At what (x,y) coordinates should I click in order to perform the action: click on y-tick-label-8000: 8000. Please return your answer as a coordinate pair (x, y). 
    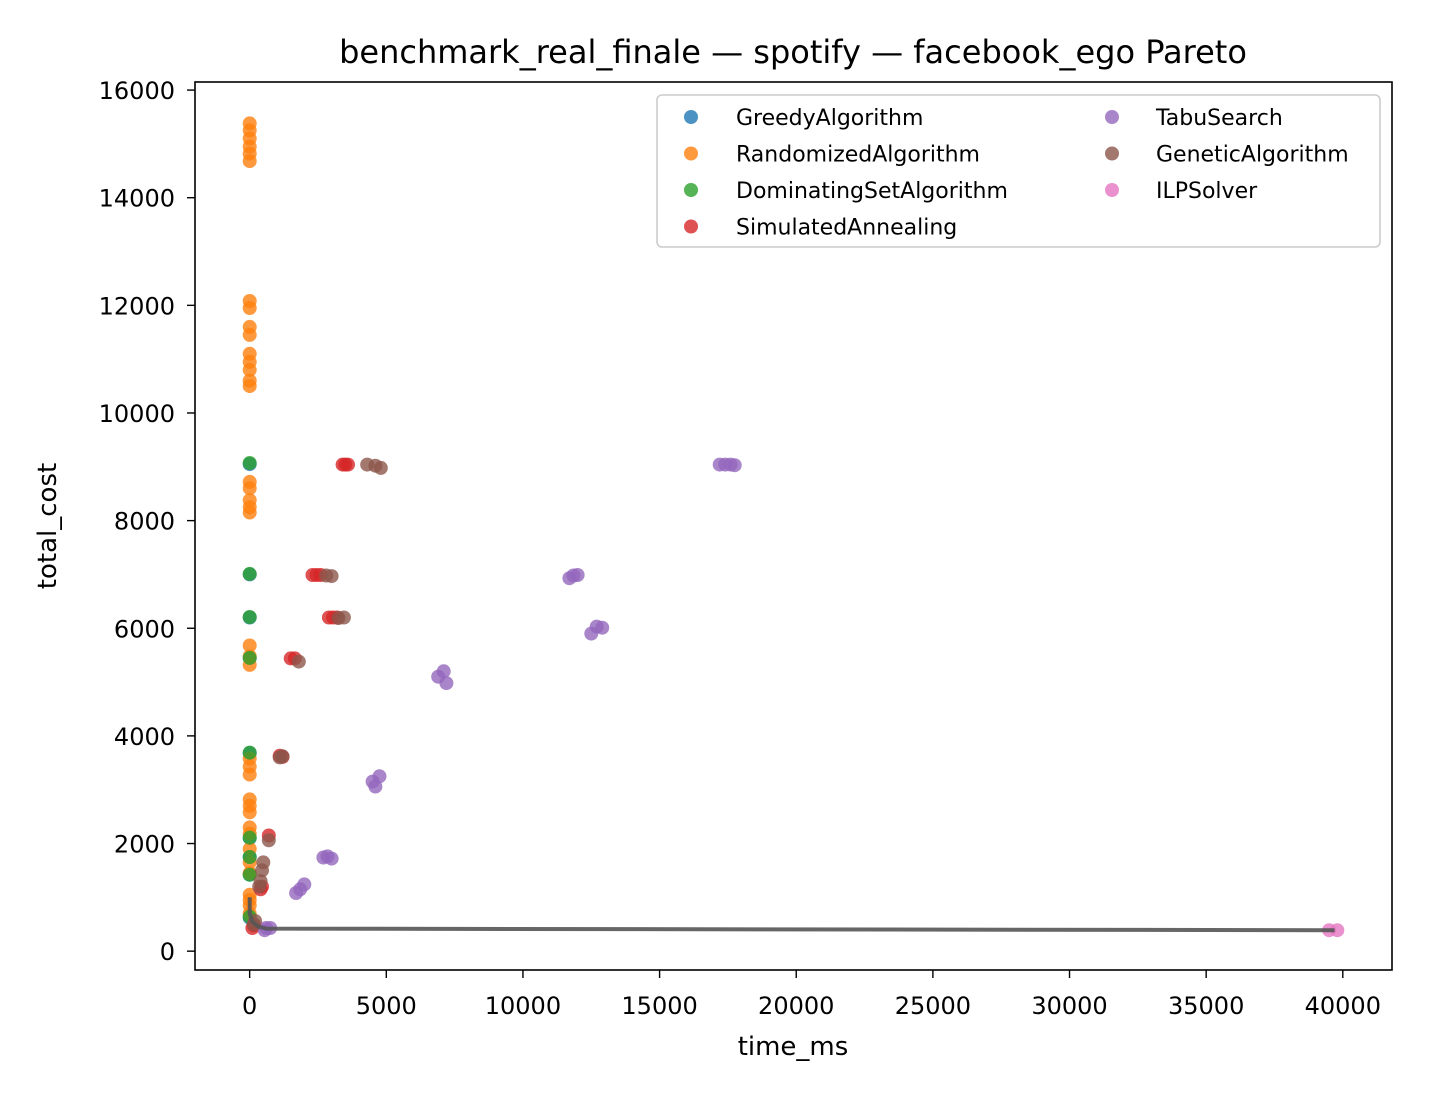
    Looking at the image, I should click on (144, 522).